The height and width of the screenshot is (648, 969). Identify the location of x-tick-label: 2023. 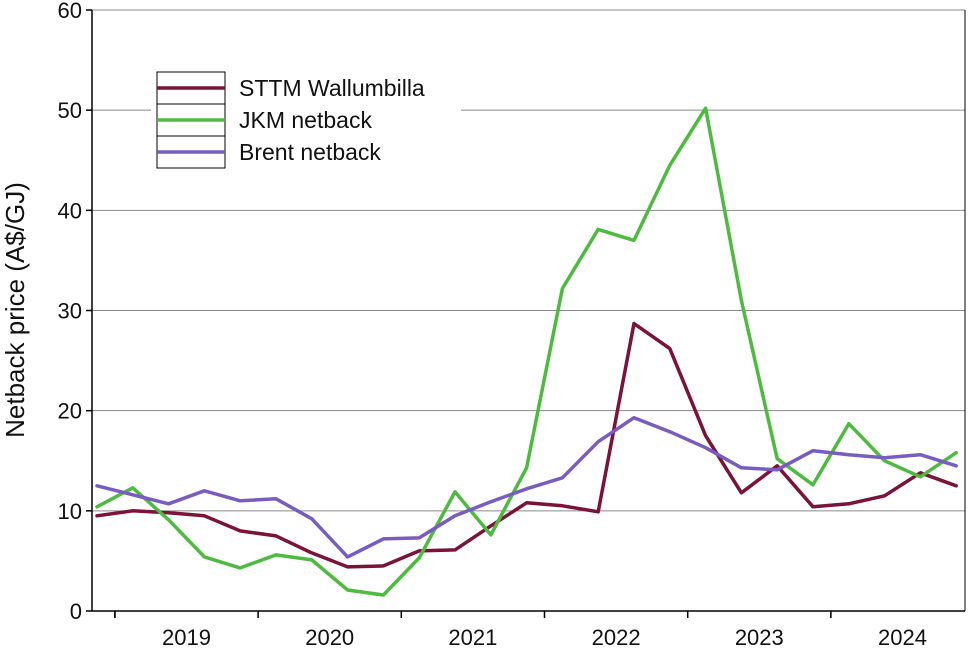
(759, 636).